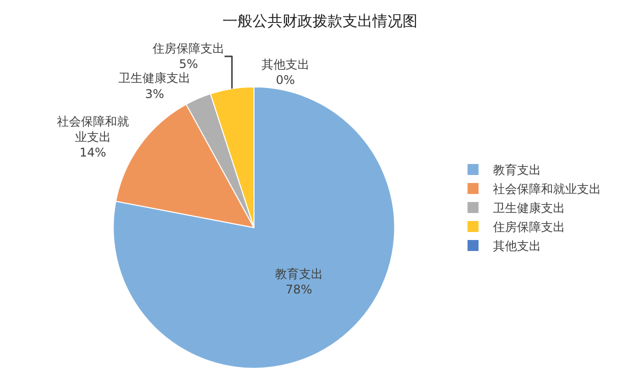 The image size is (640, 385). Describe the element at coordinates (92, 129) in the screenshot. I see `slice-label: 社会保障和就业支出` at that location.